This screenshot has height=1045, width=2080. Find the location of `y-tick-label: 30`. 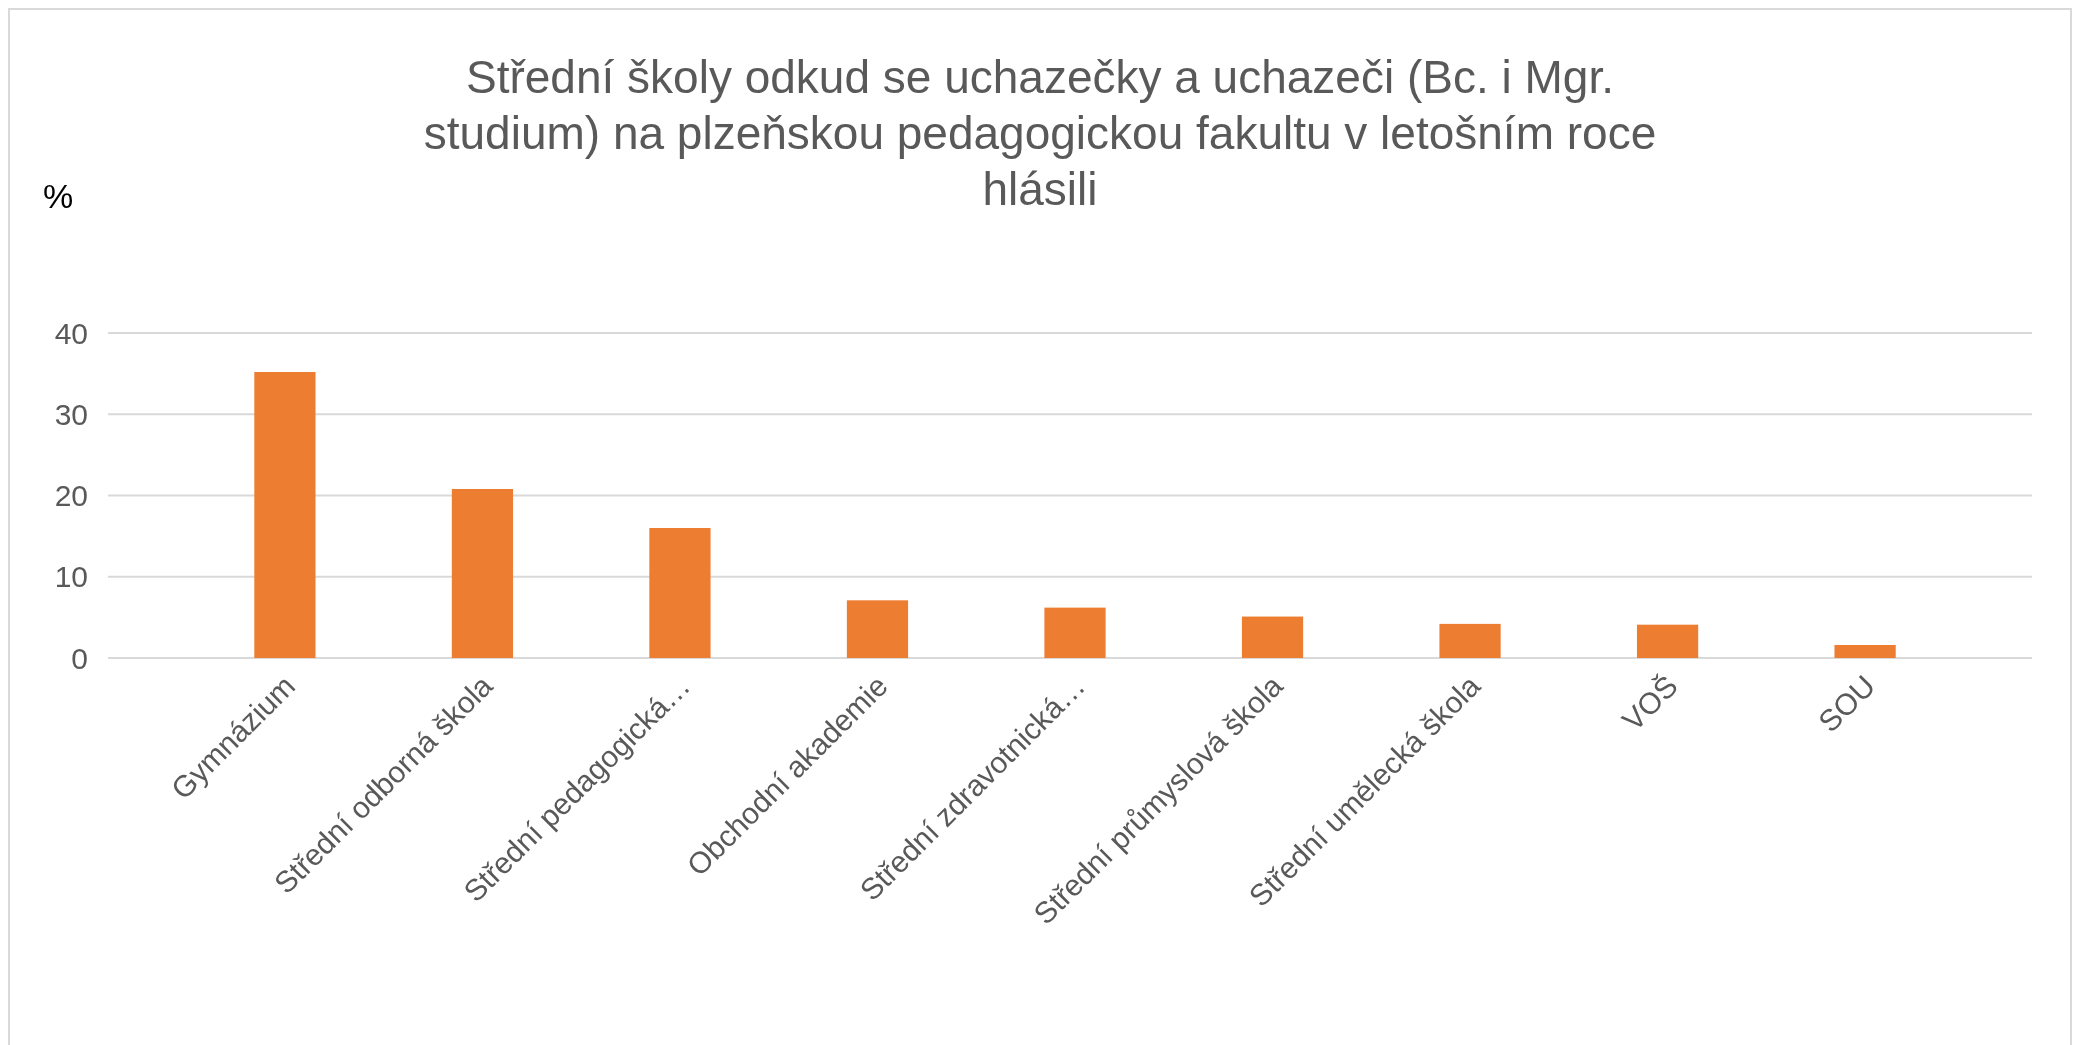

y-tick-label: 30 is located at coordinates (71, 414).